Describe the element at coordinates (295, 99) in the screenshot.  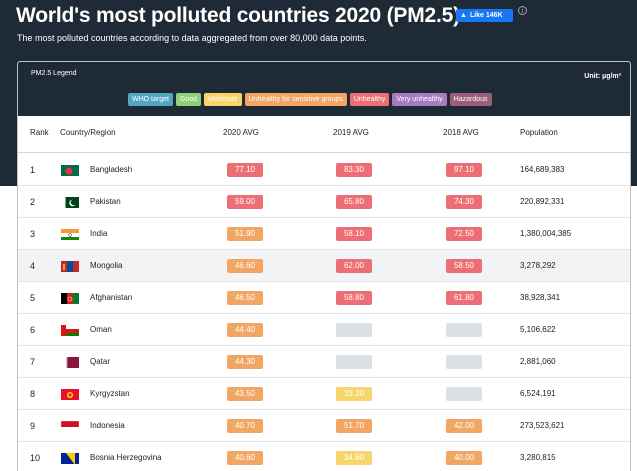
I see `legend-chip: Unhealthy for sensitive groups` at that location.